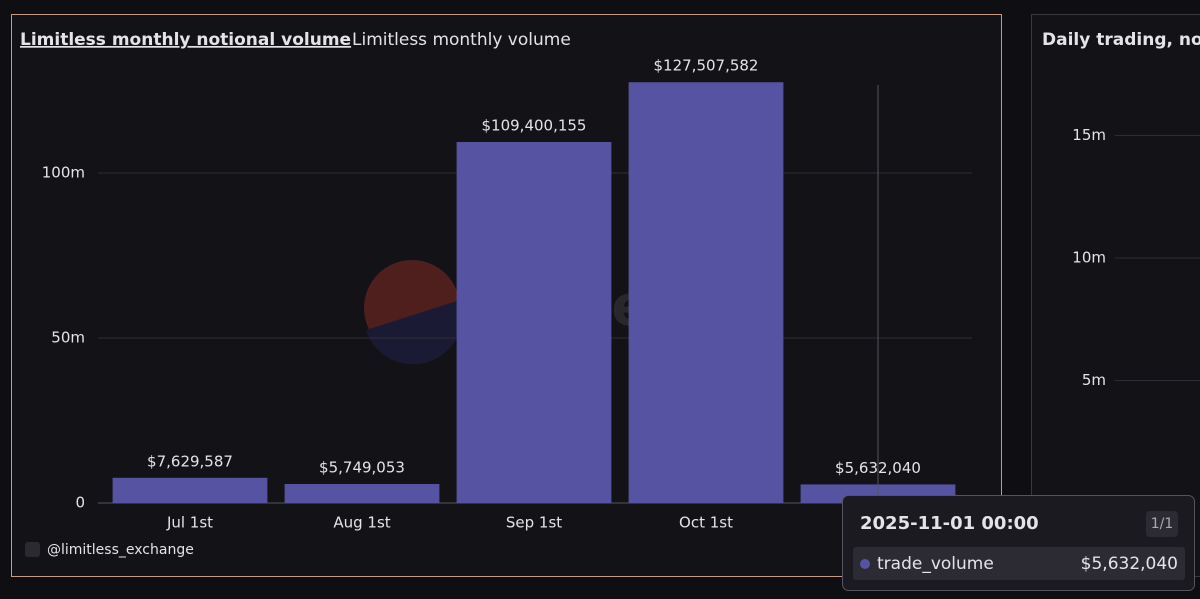 This screenshot has height=599, width=1200. What do you see at coordinates (414, 332) in the screenshot?
I see `logo-part` at bounding box center [414, 332].